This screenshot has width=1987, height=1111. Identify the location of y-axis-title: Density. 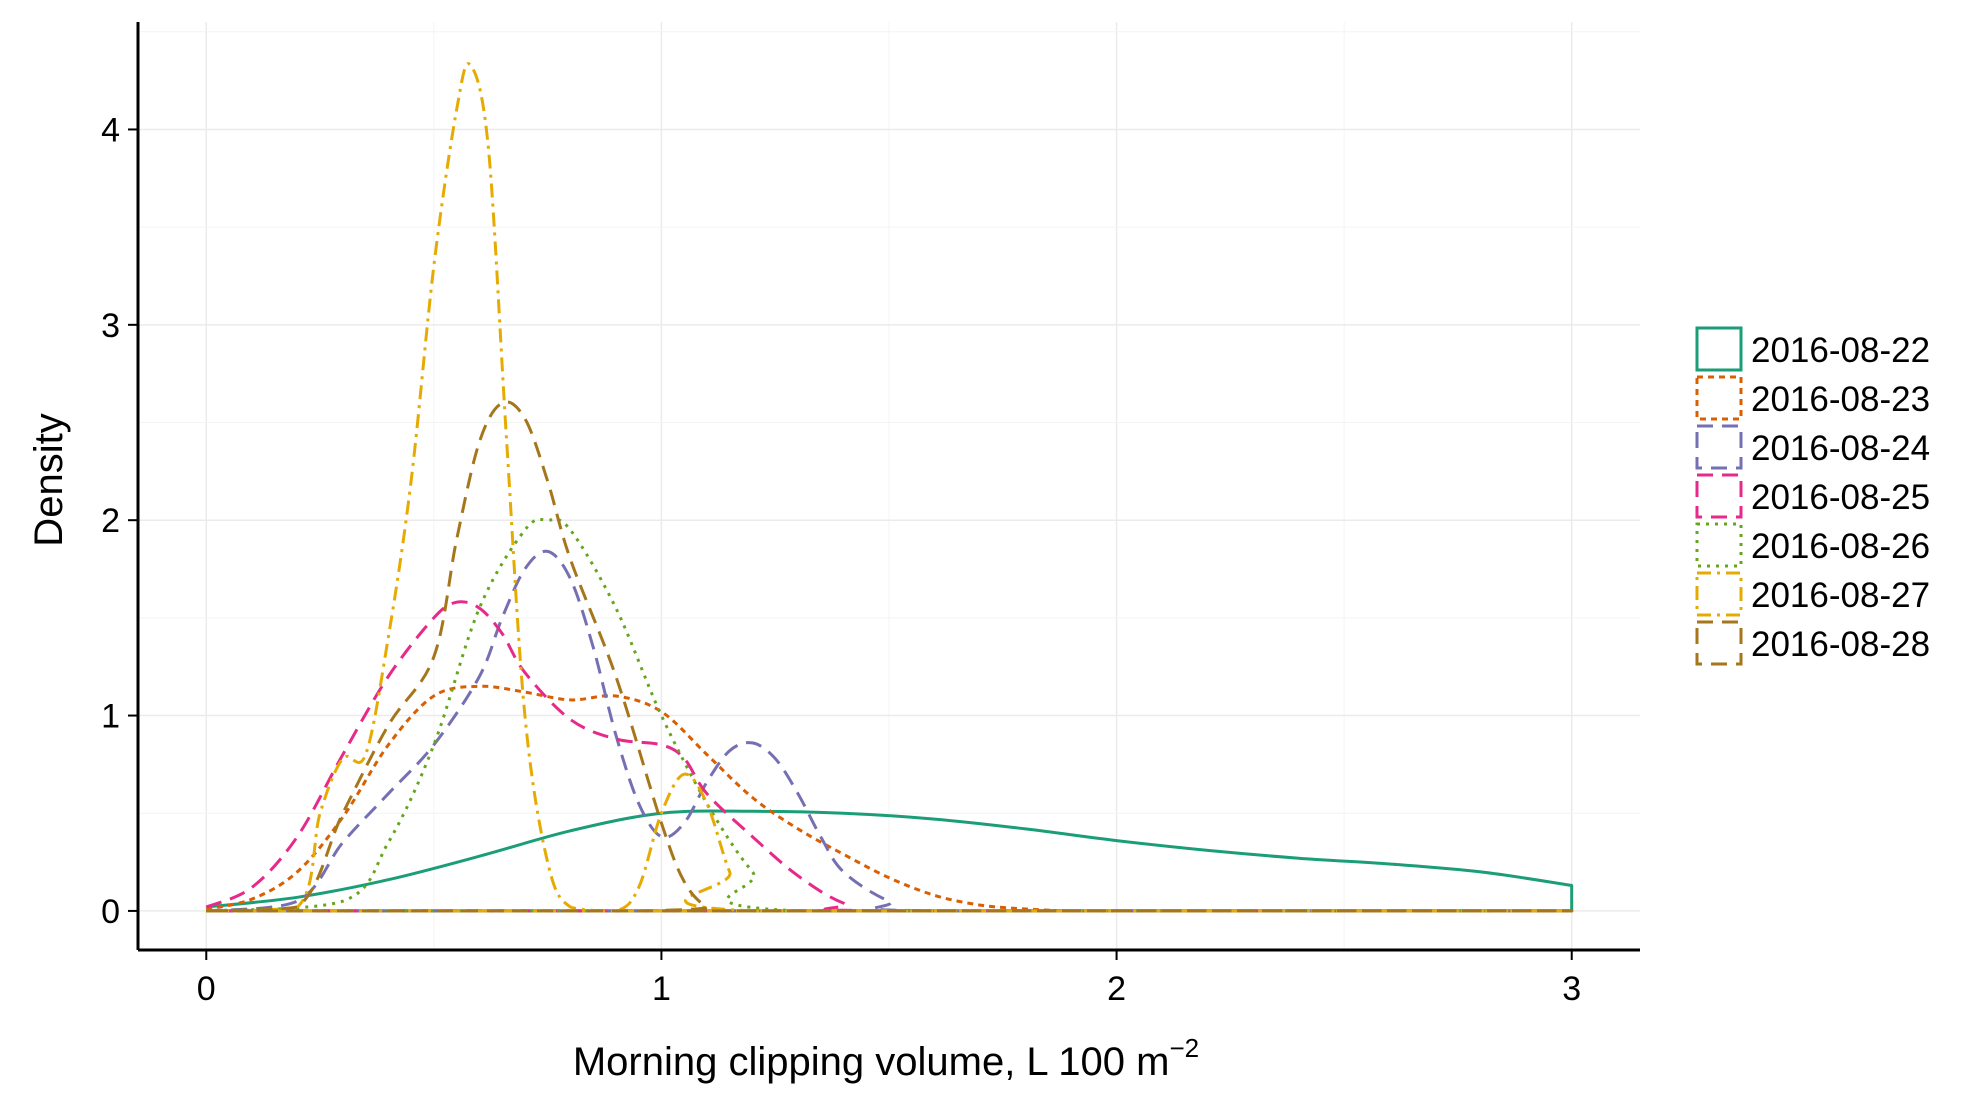
(49, 479).